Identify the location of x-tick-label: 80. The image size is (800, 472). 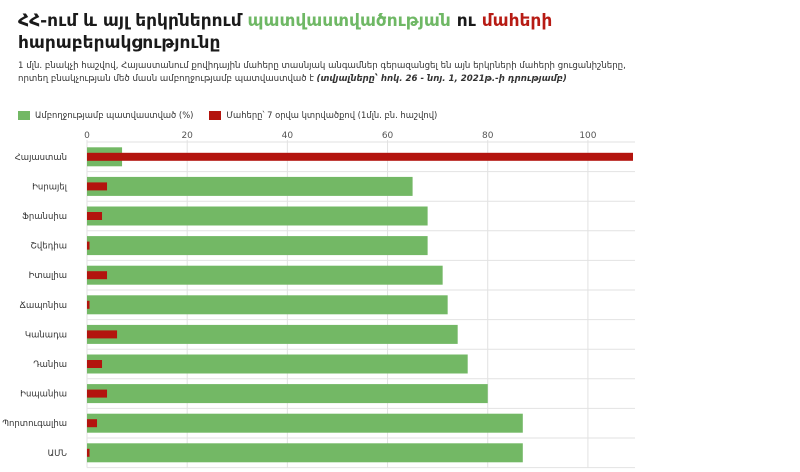
(488, 136).